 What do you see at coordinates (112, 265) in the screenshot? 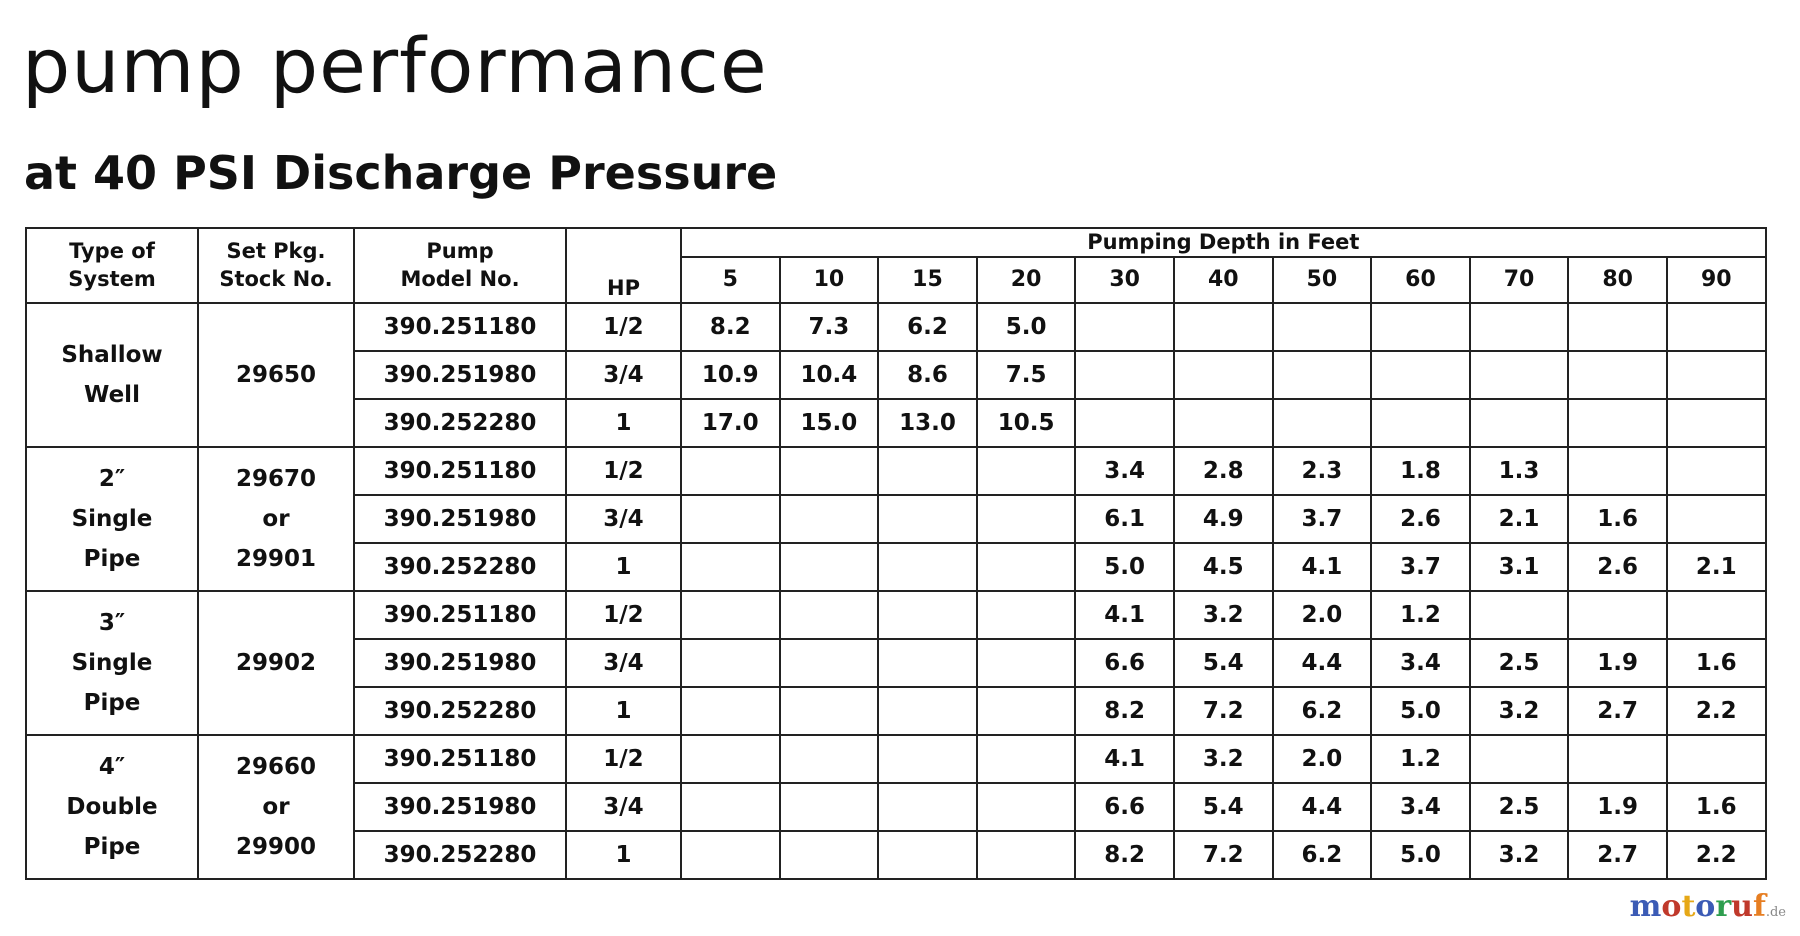
I see `column-header: Type of System` at bounding box center [112, 265].